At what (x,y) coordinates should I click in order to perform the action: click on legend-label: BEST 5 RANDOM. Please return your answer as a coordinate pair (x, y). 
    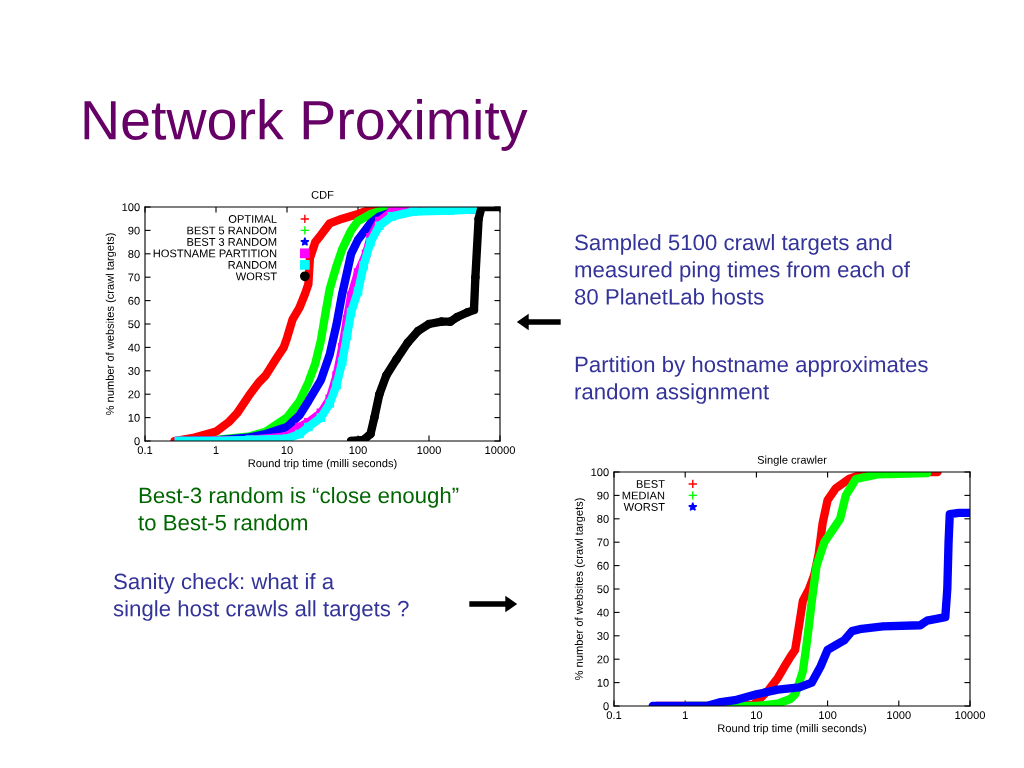
    Looking at the image, I should click on (232, 230).